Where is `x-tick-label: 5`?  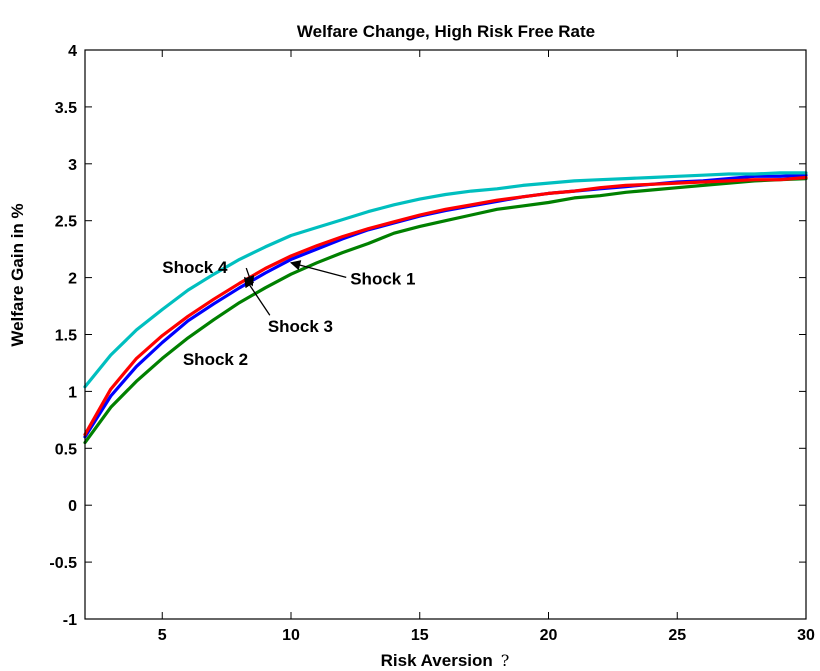 x-tick-label: 5 is located at coordinates (162, 635).